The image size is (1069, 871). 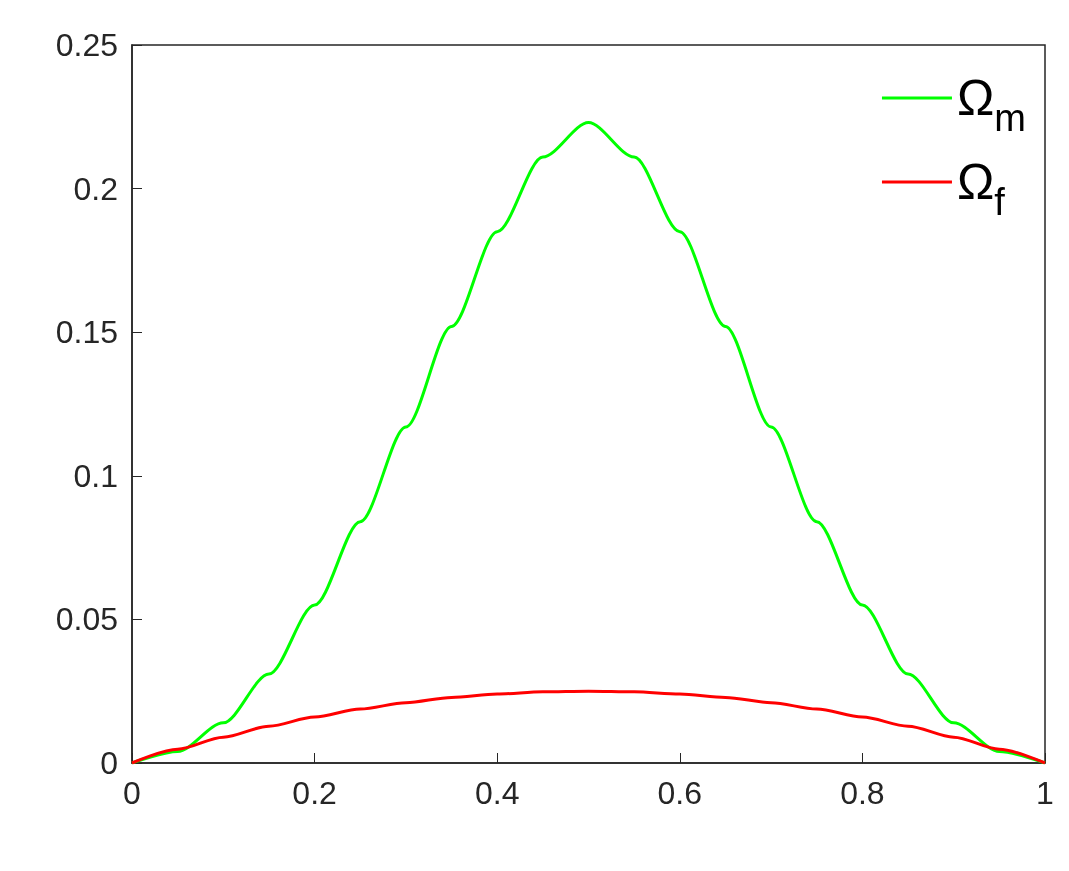 I want to click on y-tick-label: 0.05, so click(x=86, y=619).